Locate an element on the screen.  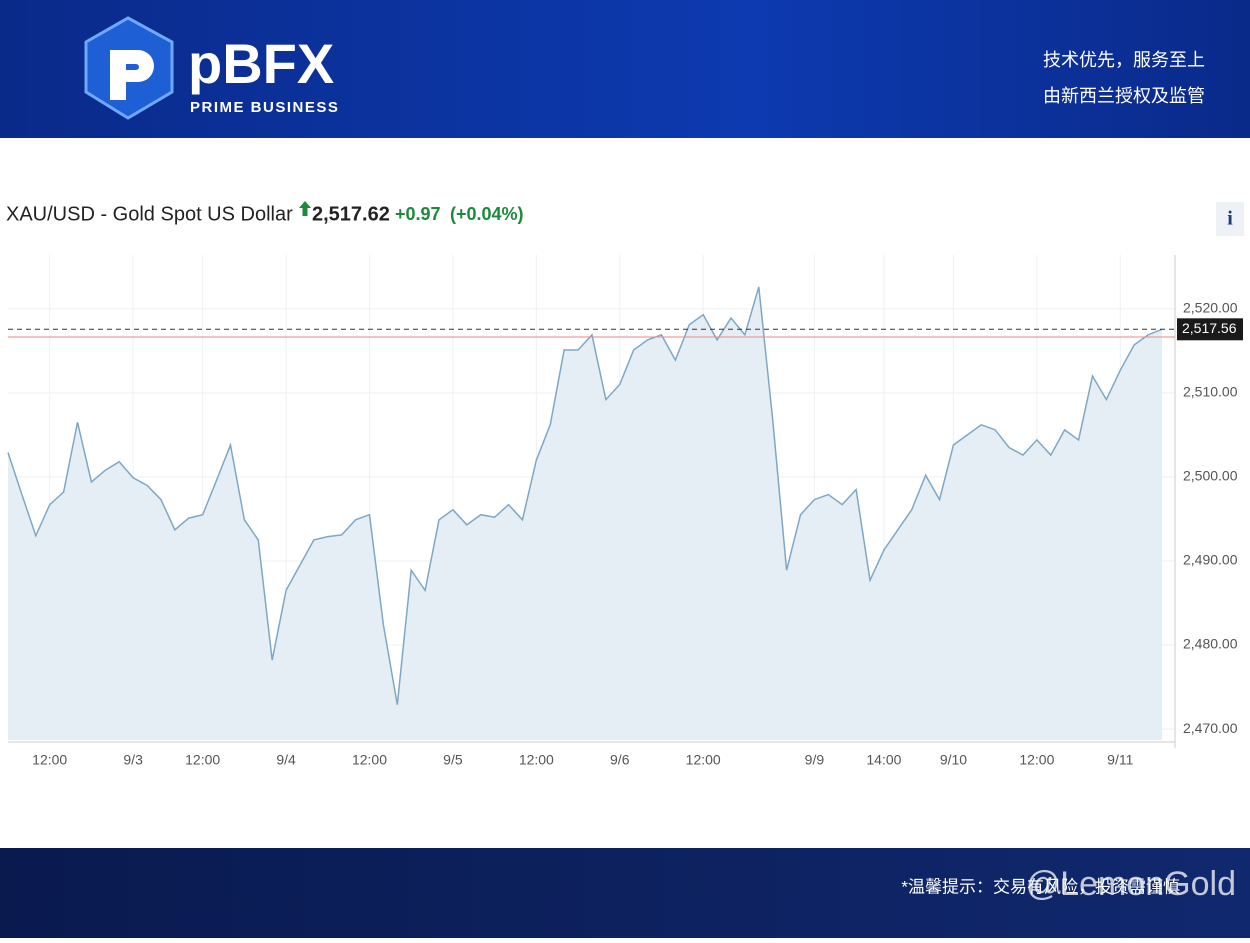
y-tick-label: 2,490.00 is located at coordinates (1210, 560).